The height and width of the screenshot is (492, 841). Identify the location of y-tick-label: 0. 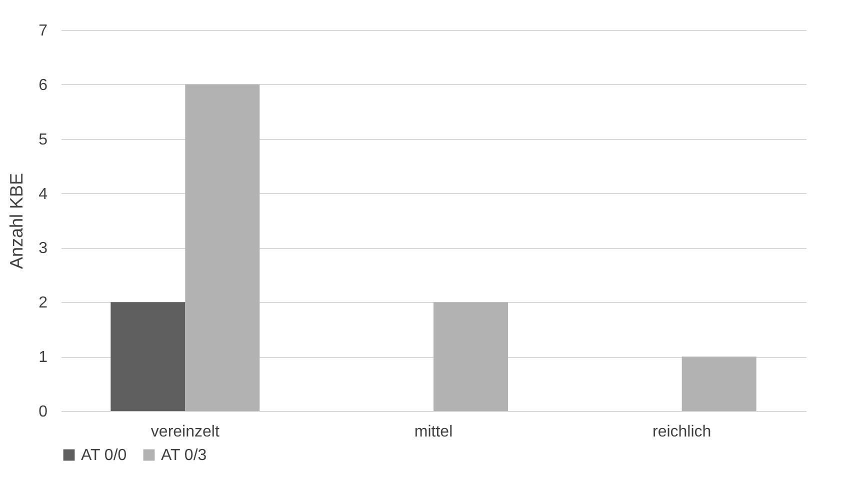
(43, 412).